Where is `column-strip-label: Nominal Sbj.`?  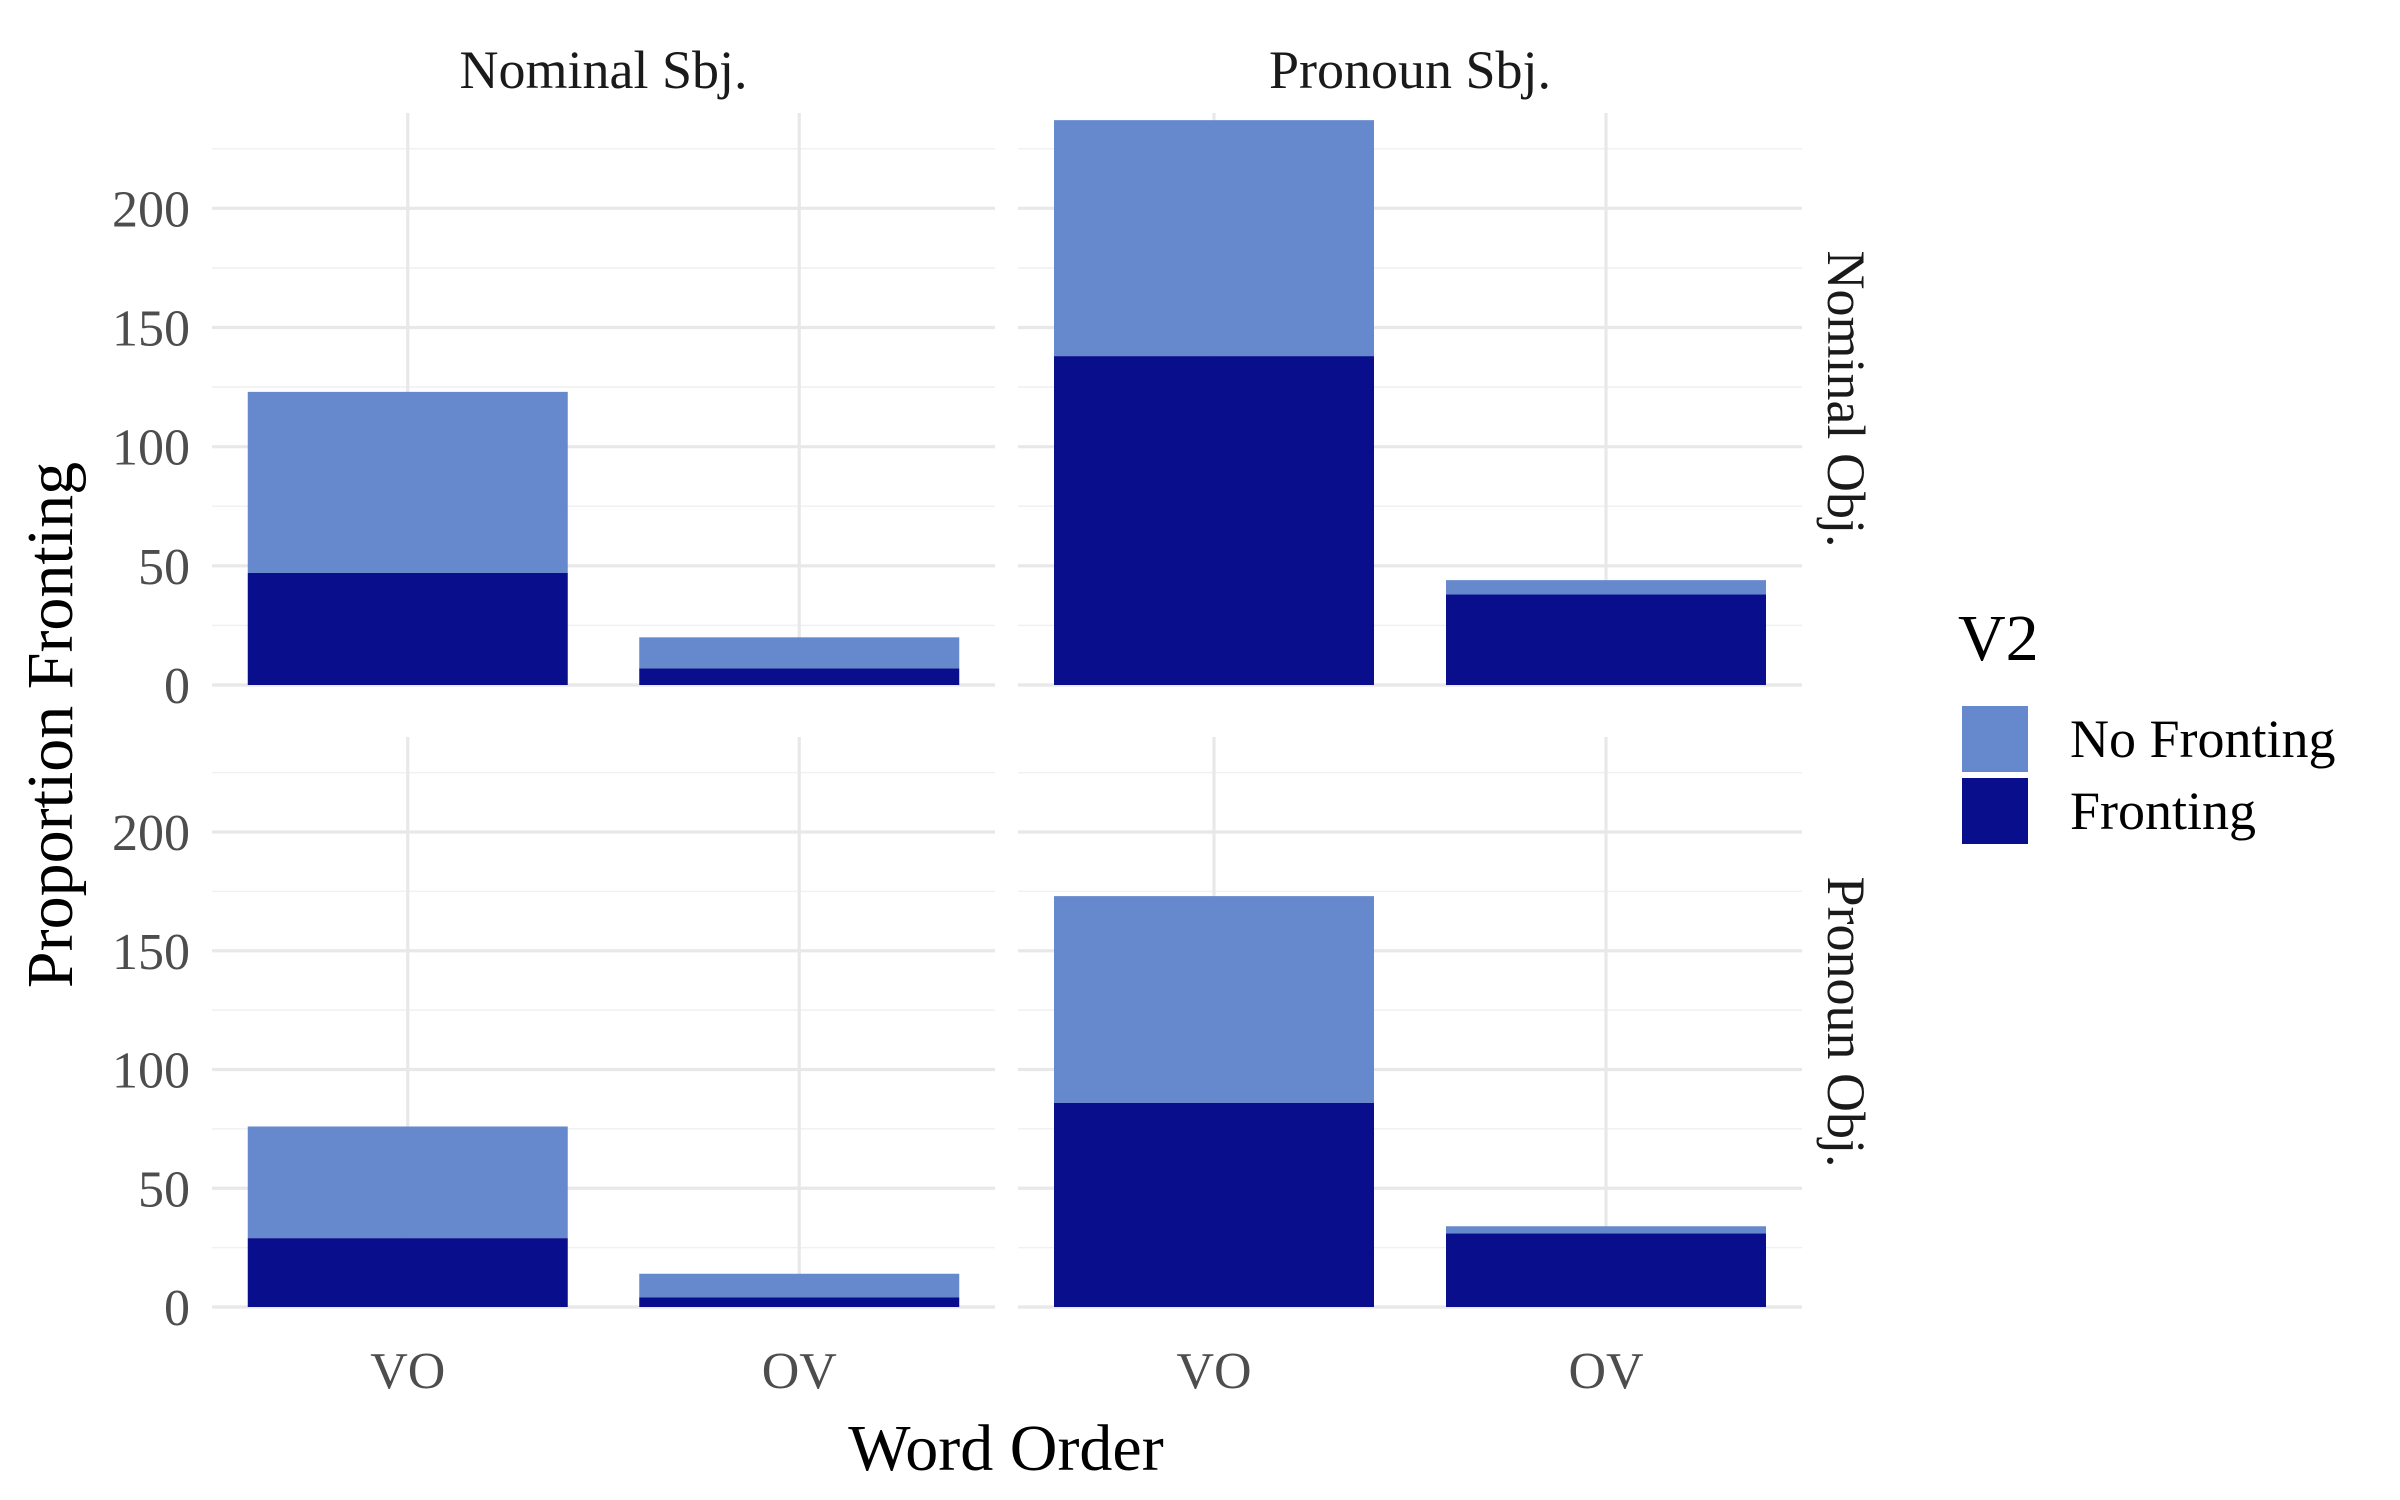 column-strip-label: Nominal Sbj. is located at coordinates (603, 70).